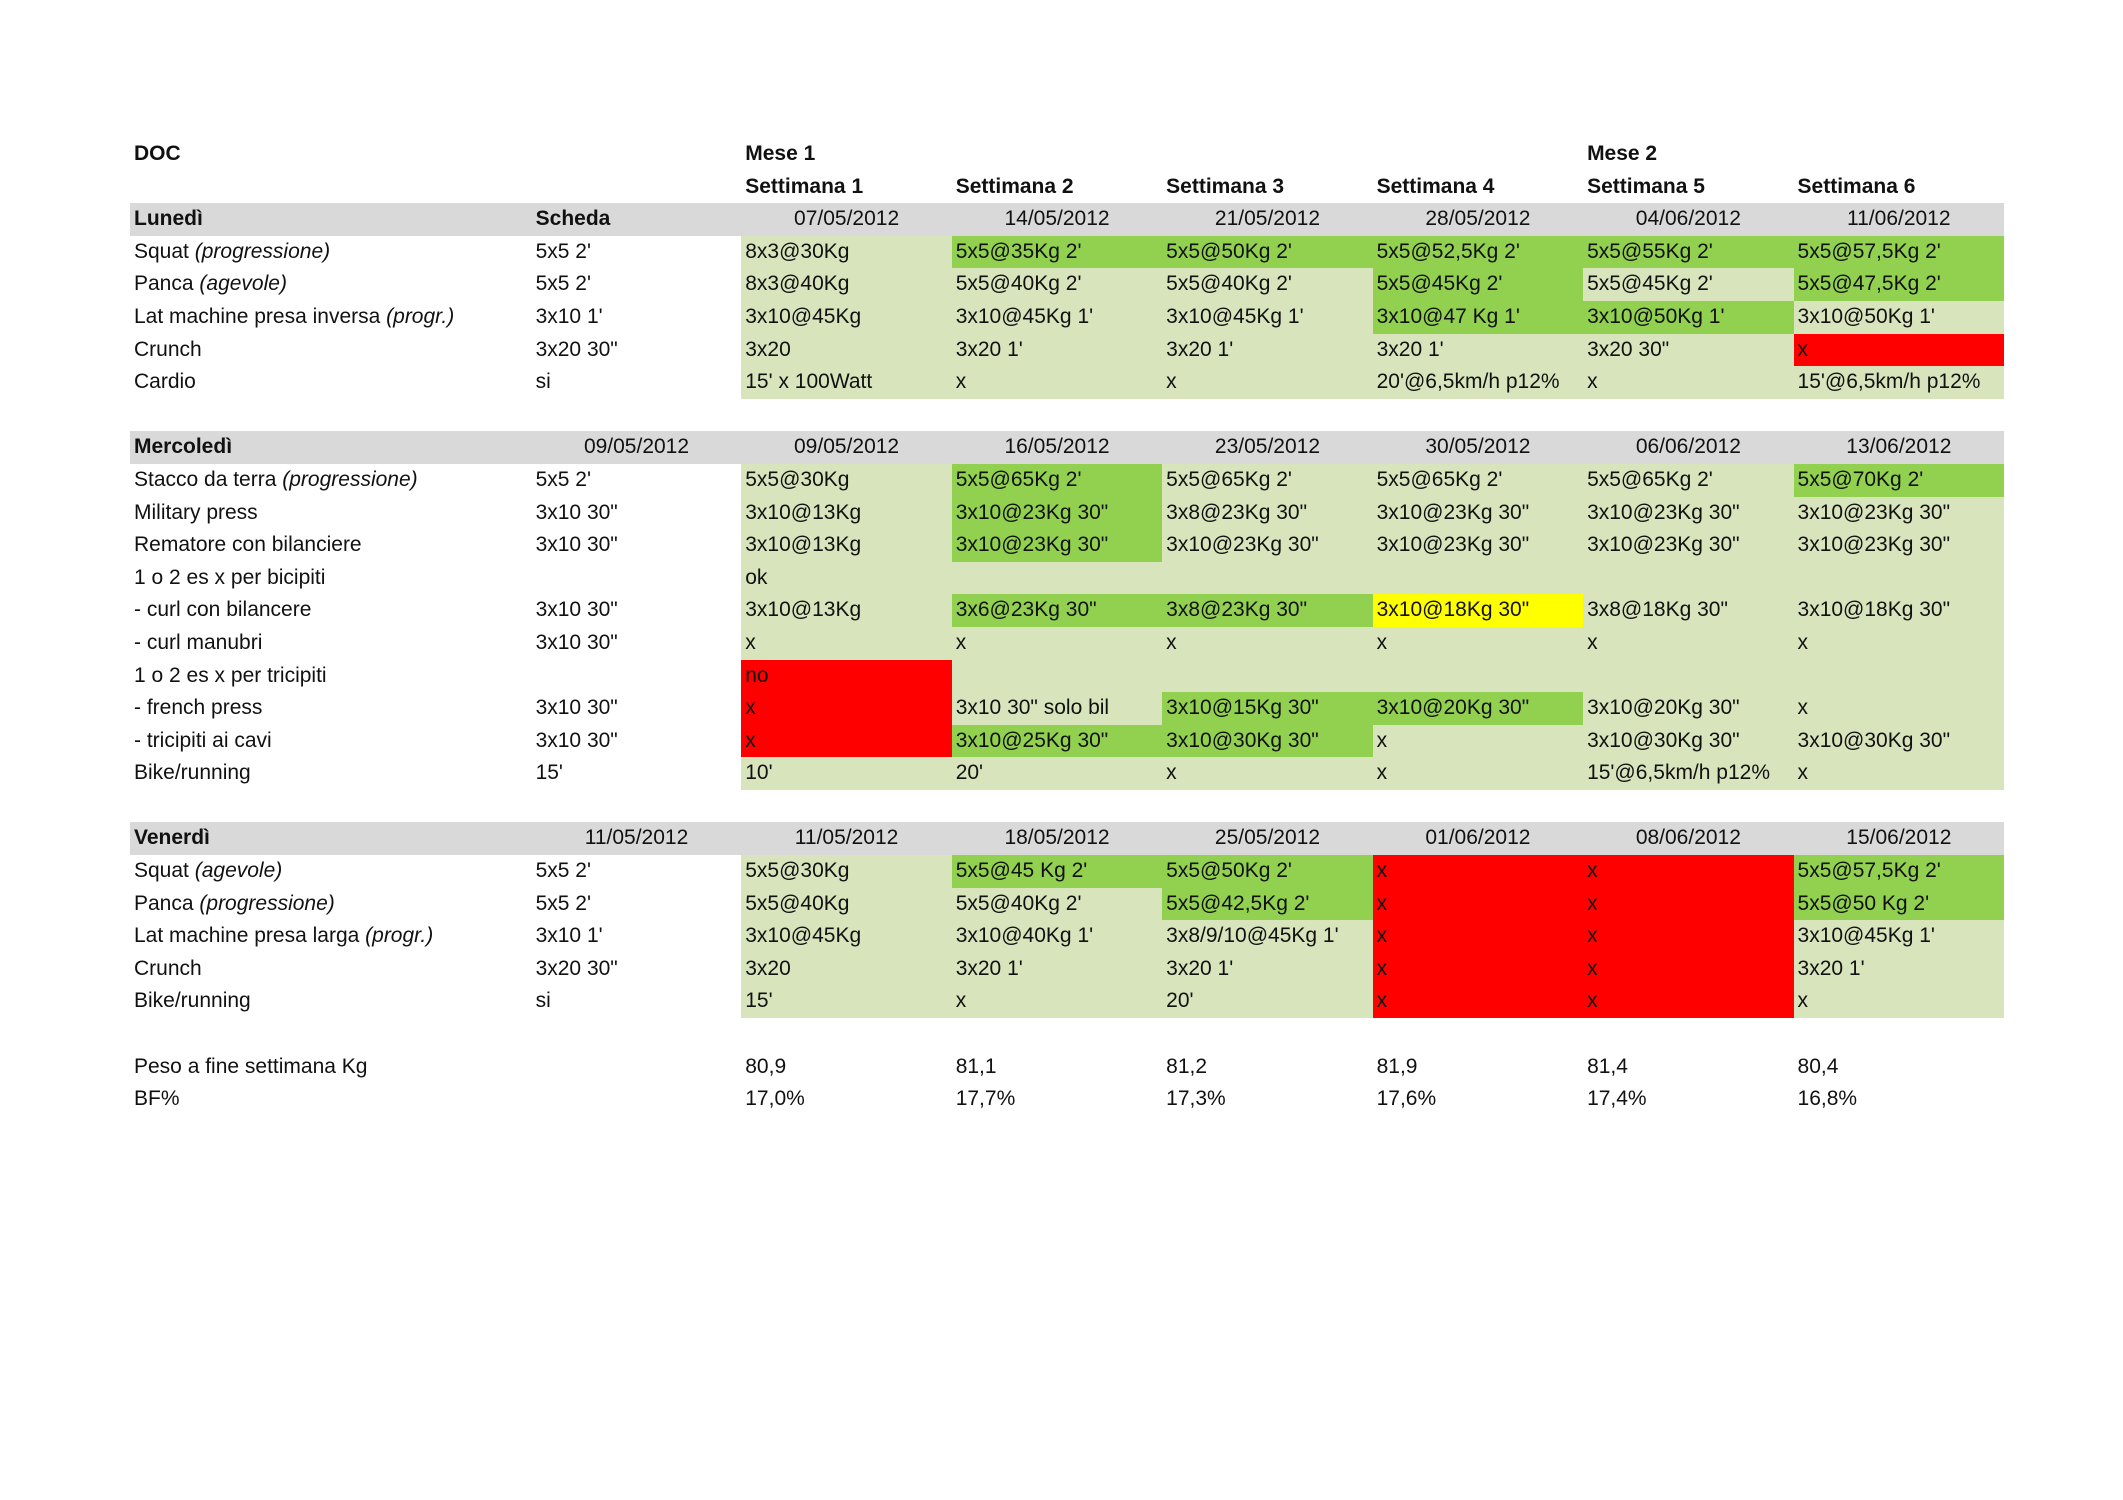 This screenshot has width=2123, height=1500. I want to click on workout-cell: 3x10@45Kg 1', so click(1898, 936).